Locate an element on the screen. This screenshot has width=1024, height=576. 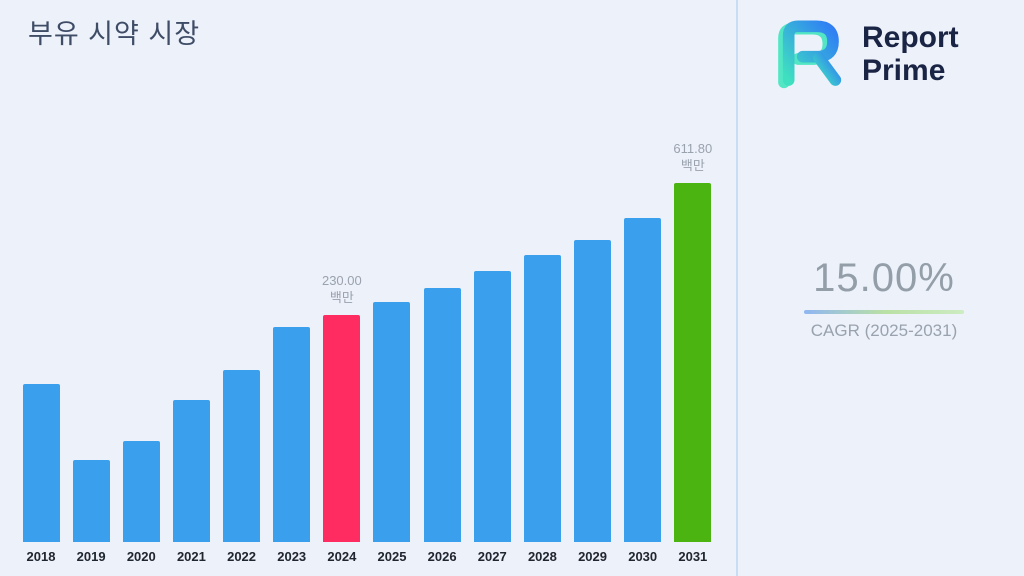
x-axis-label-2028: 2028 is located at coordinates (542, 556).